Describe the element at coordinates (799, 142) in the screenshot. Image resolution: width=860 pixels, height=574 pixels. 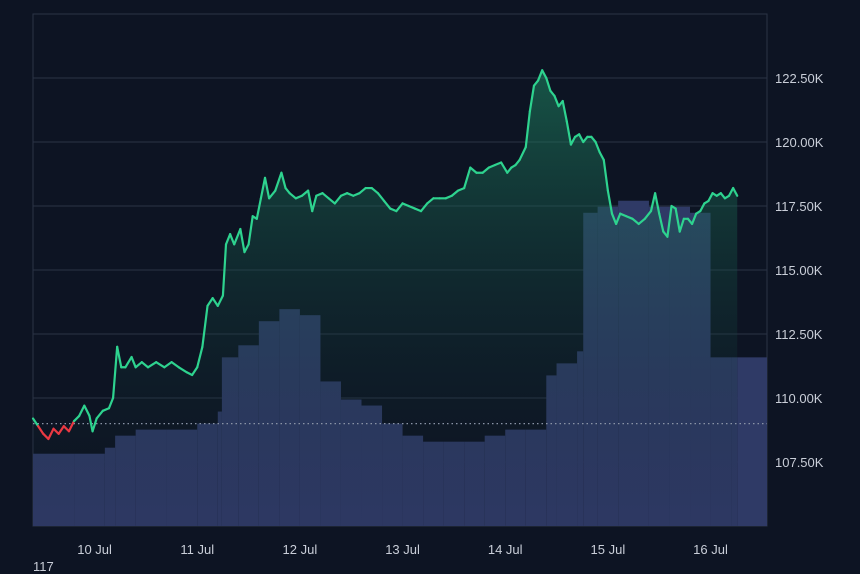
I see `y-tick-label: 120.00K` at that location.